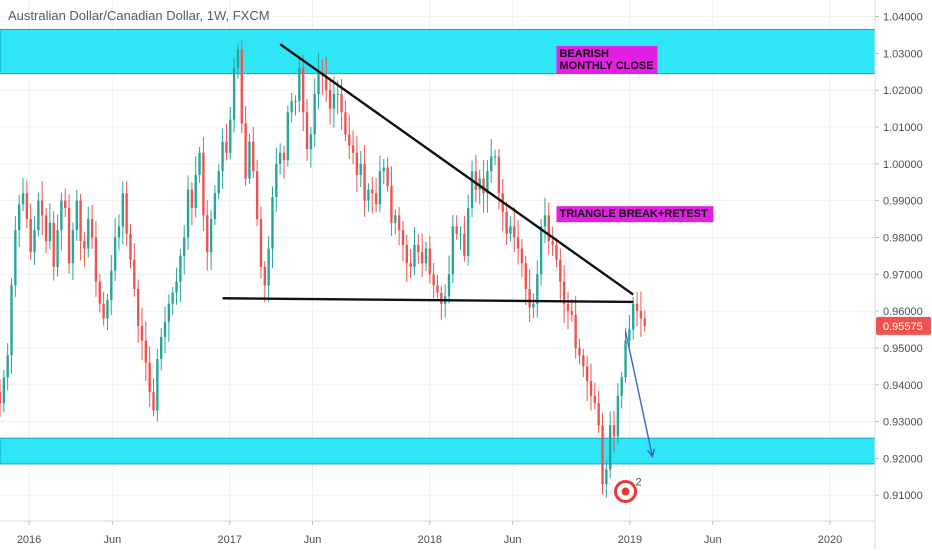  I want to click on price-tick-label: 1.03000, so click(903, 54).